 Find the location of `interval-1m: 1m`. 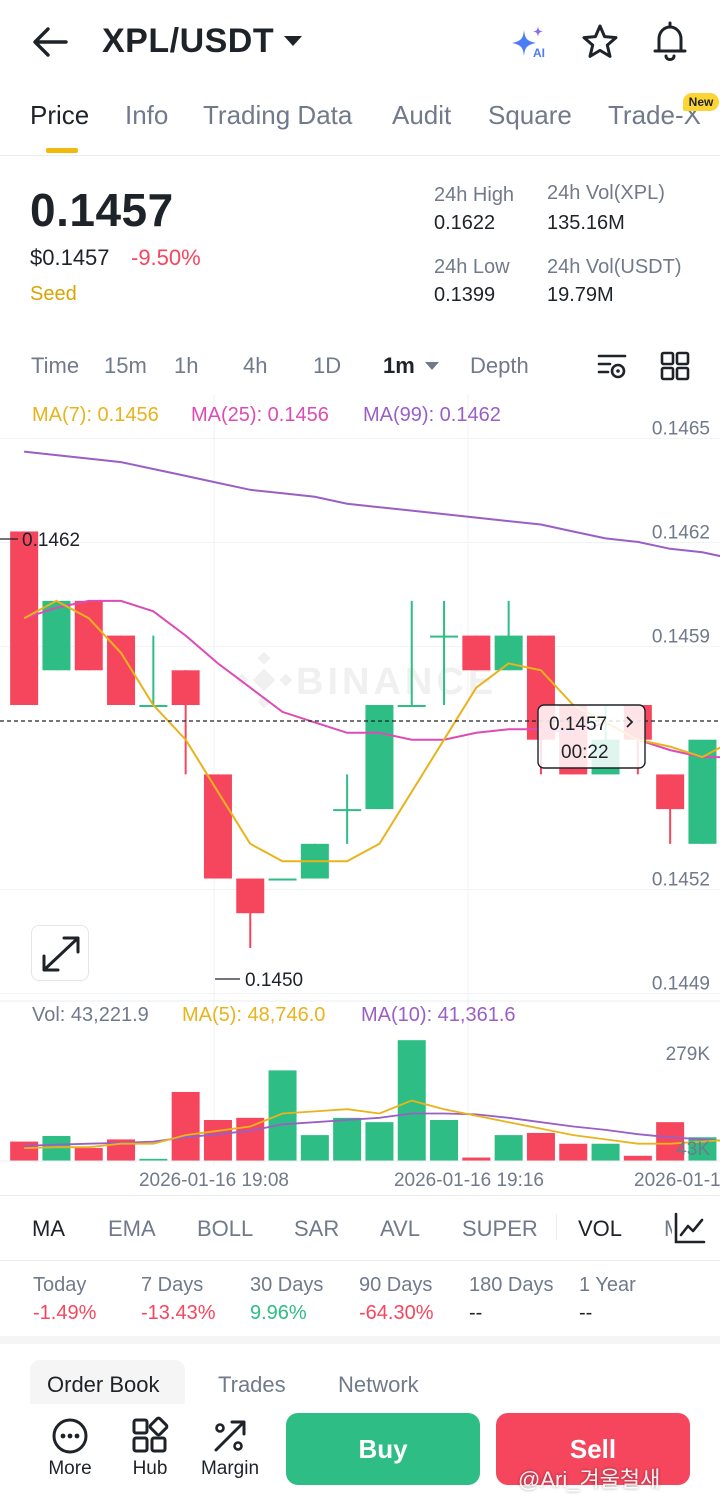

interval-1m: 1m is located at coordinates (399, 365).